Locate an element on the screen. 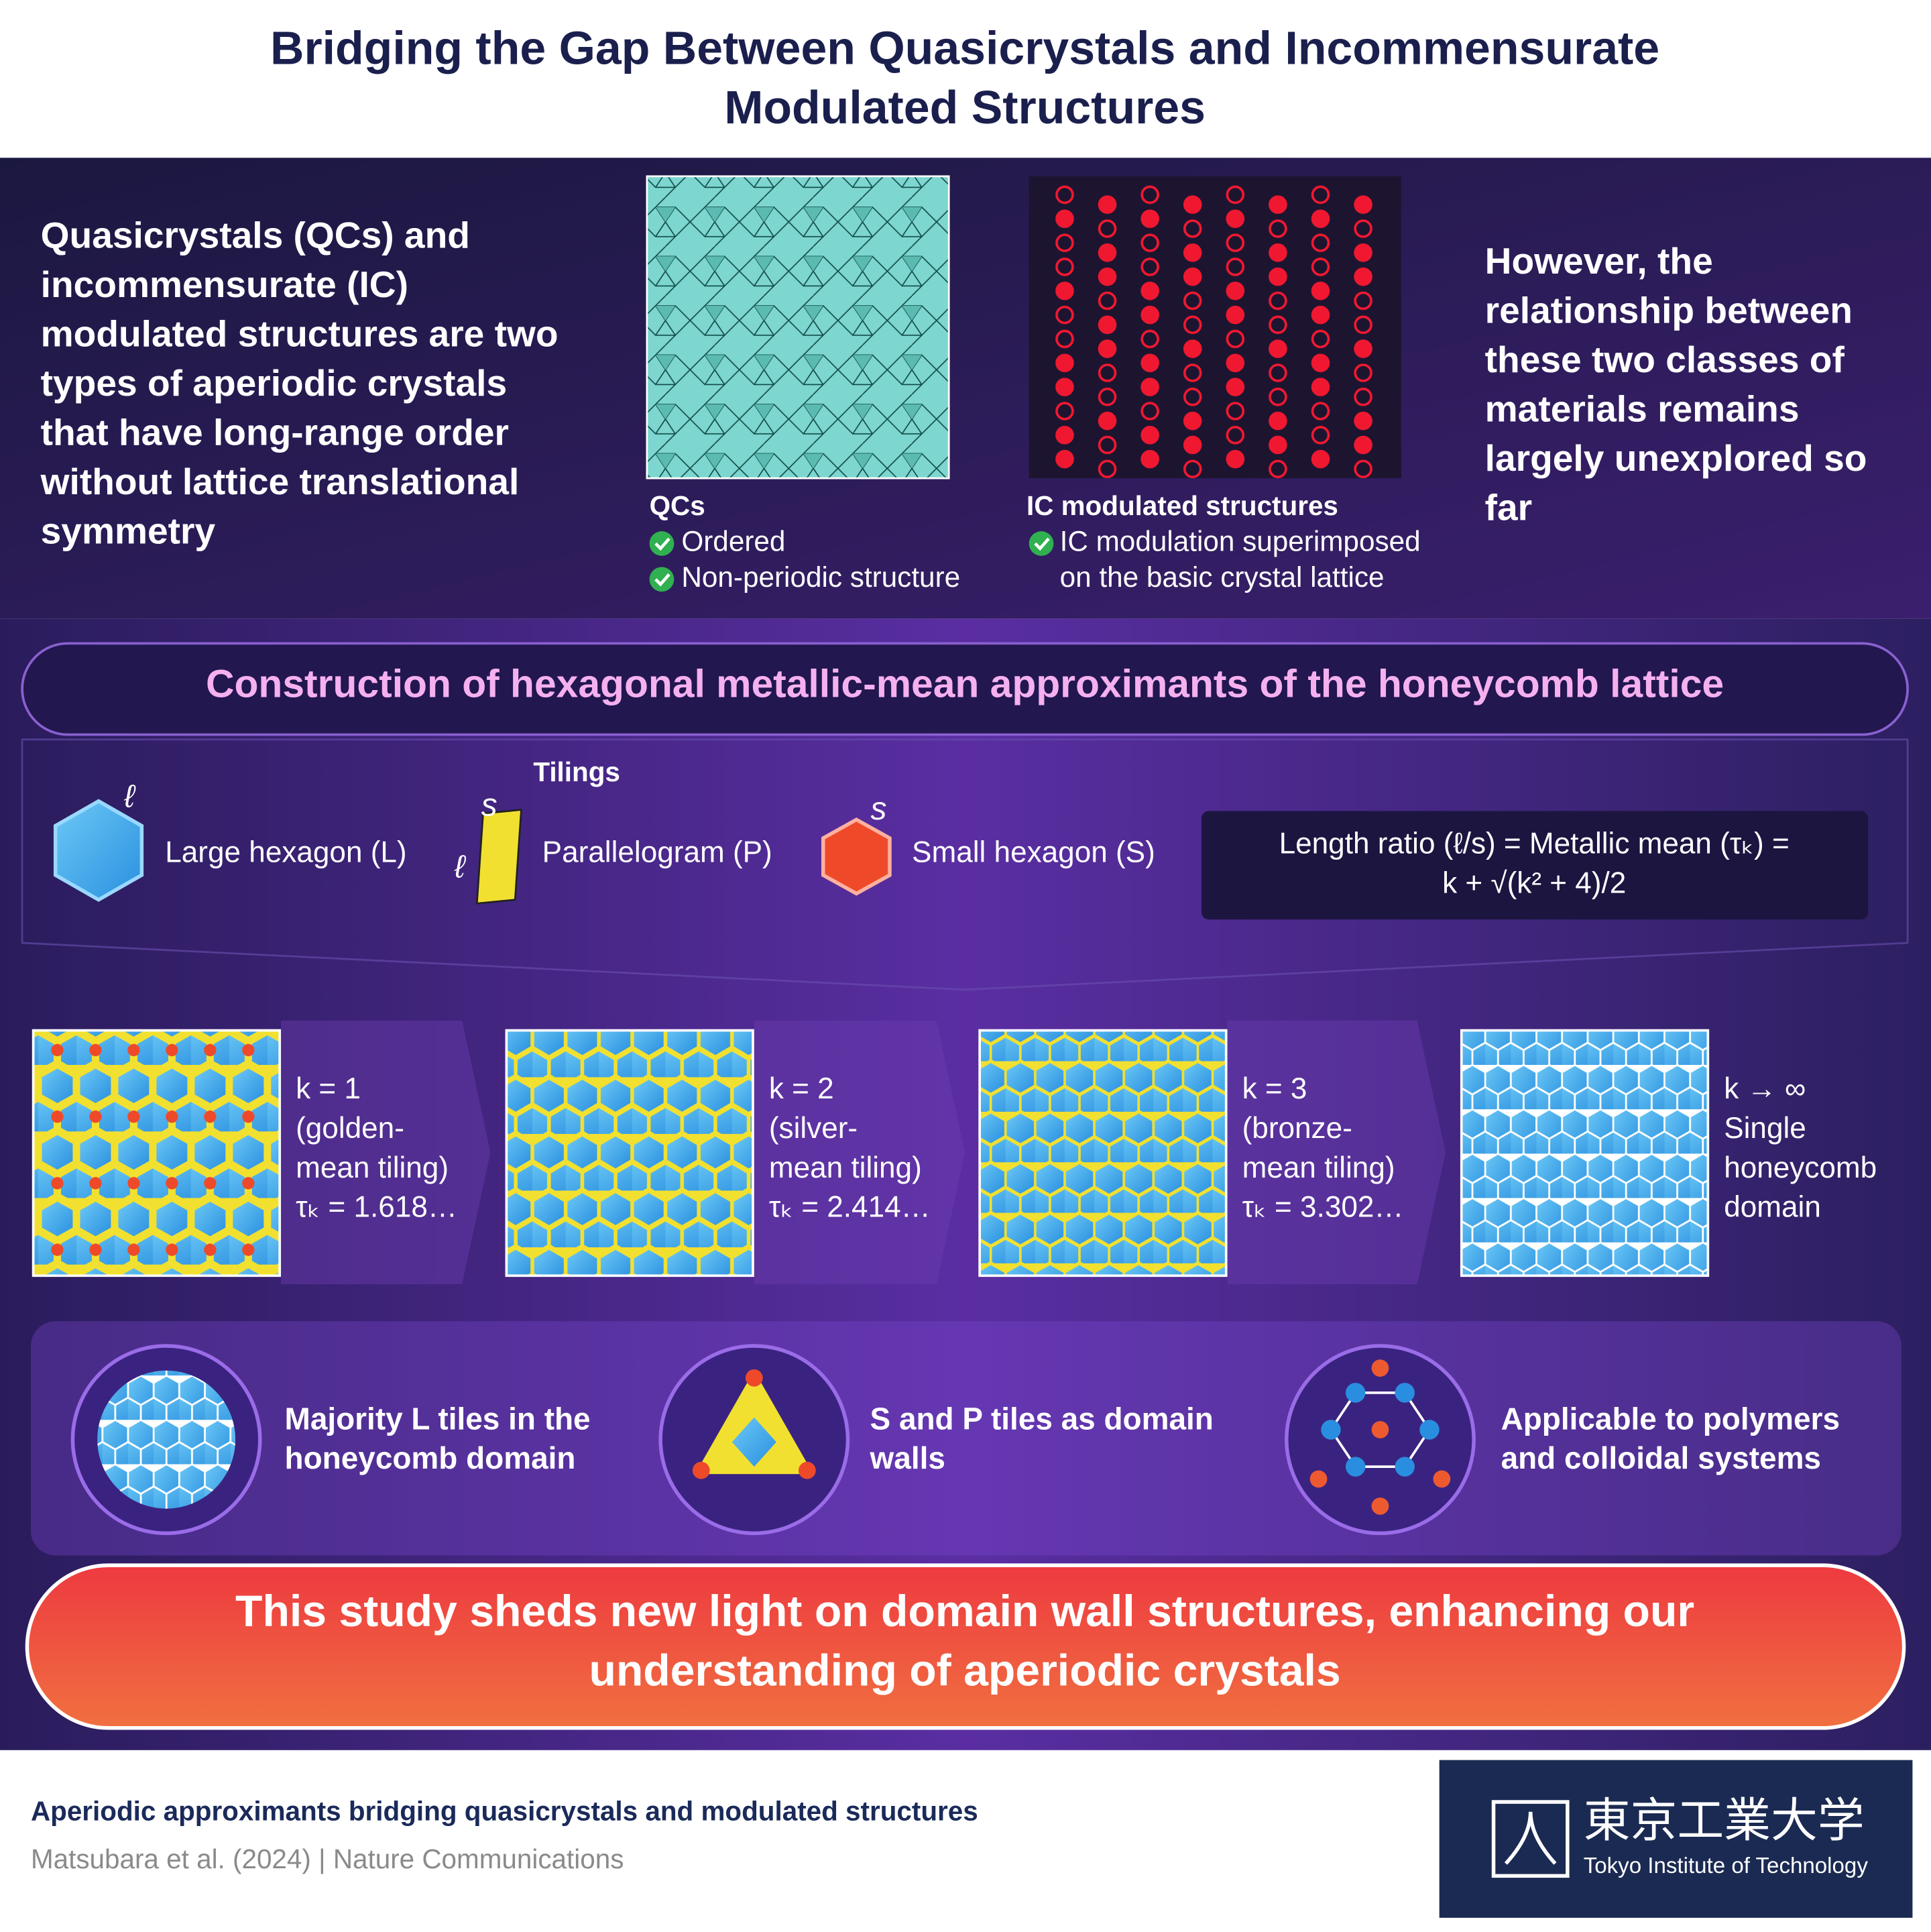 This screenshot has width=1931, height=1932. construction-pill is located at coordinates (965, 689).